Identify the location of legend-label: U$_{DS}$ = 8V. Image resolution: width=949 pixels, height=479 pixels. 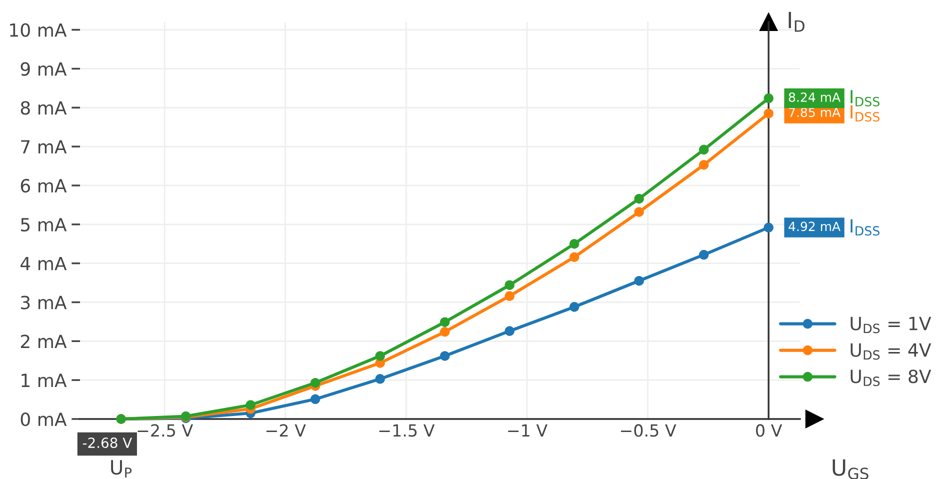
(891, 378).